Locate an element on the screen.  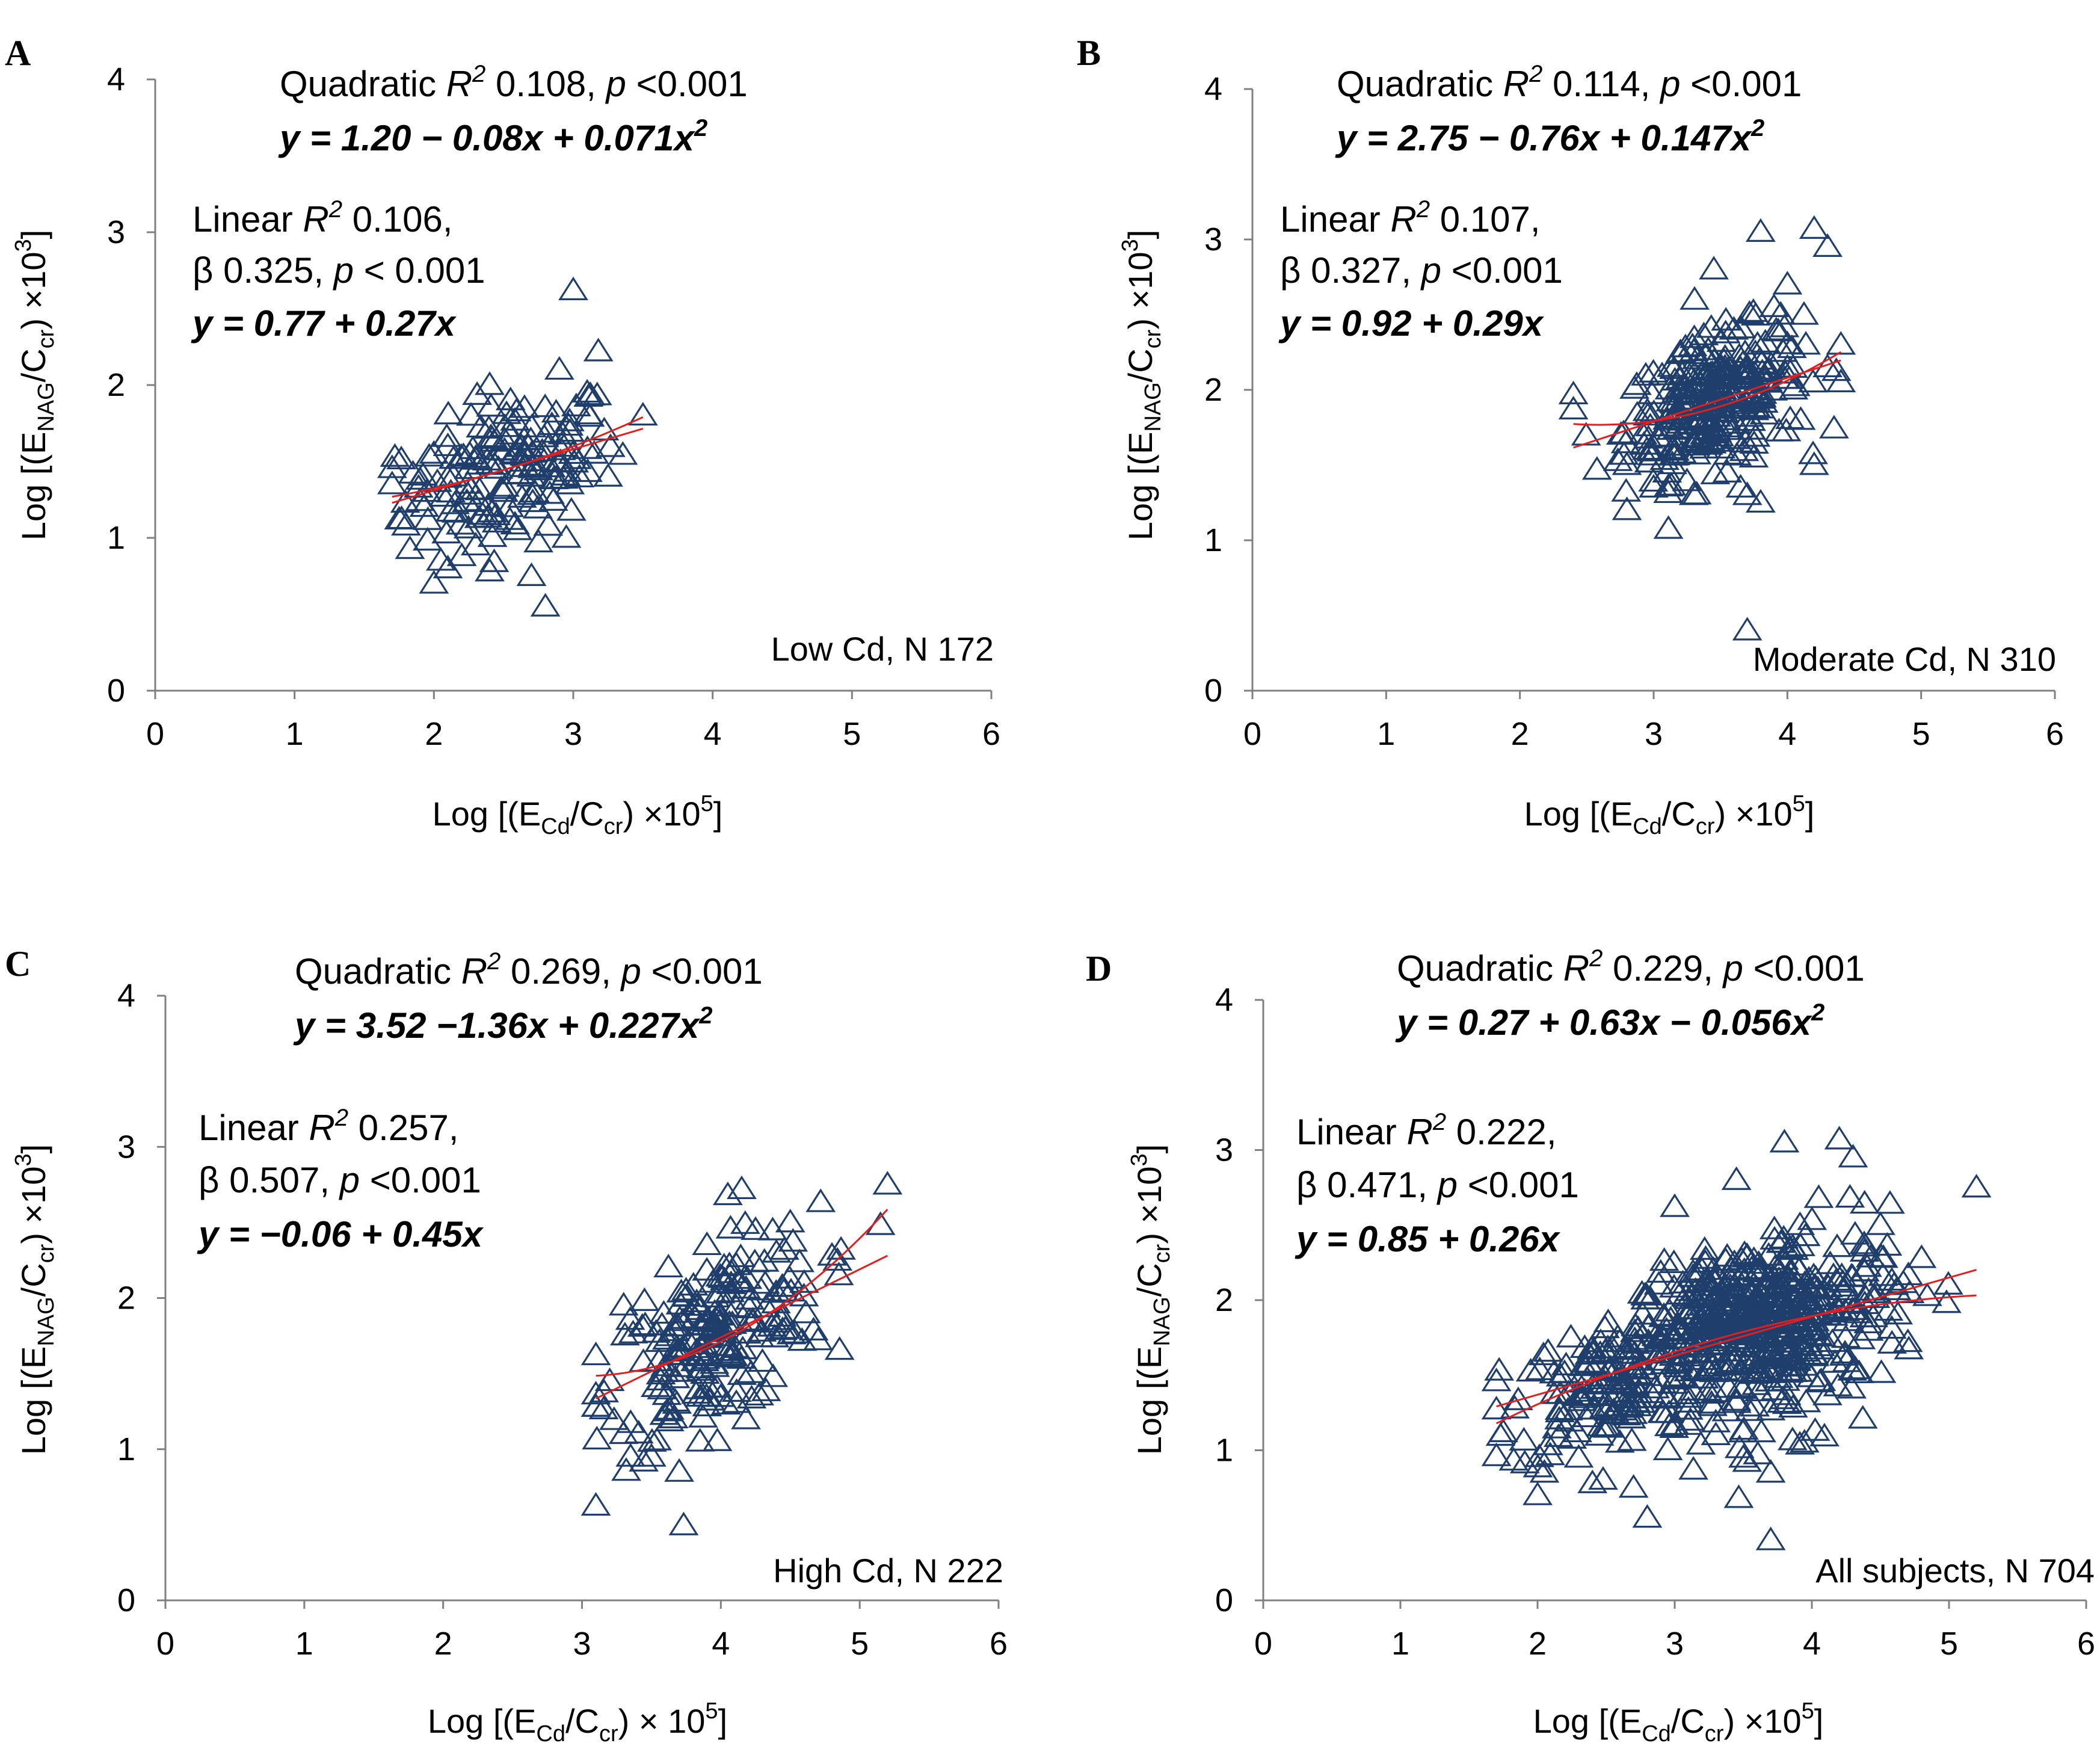
linear-beta: β 0.507, p <0.001 is located at coordinates (340, 1180).